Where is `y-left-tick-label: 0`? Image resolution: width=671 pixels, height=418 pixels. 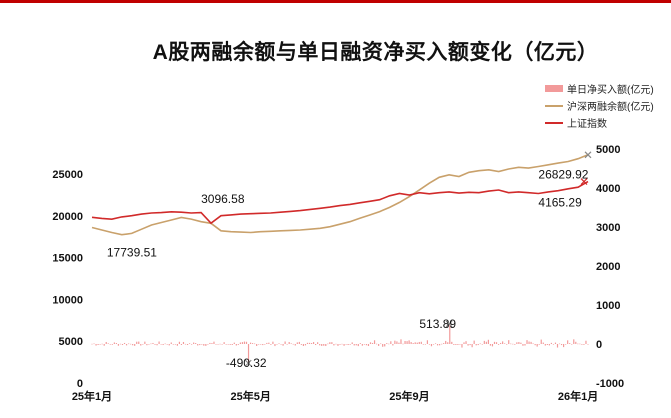
y-left-tick-label: 0 is located at coordinates (80, 384).